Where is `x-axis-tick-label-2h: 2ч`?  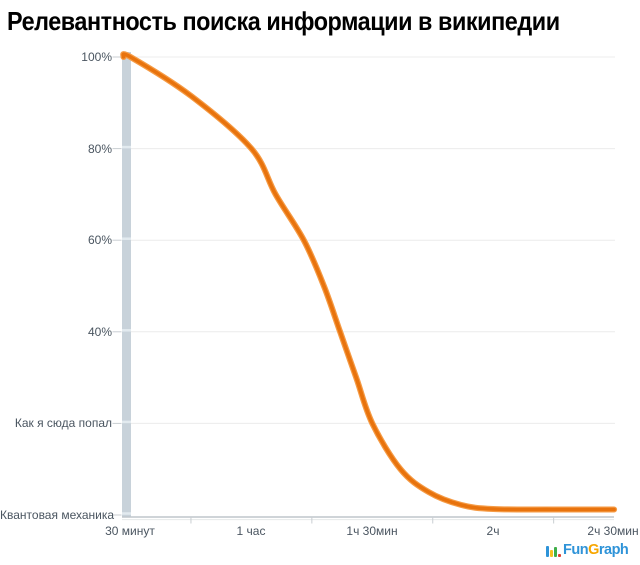 x-axis-tick-label-2h: 2ч is located at coordinates (493, 531).